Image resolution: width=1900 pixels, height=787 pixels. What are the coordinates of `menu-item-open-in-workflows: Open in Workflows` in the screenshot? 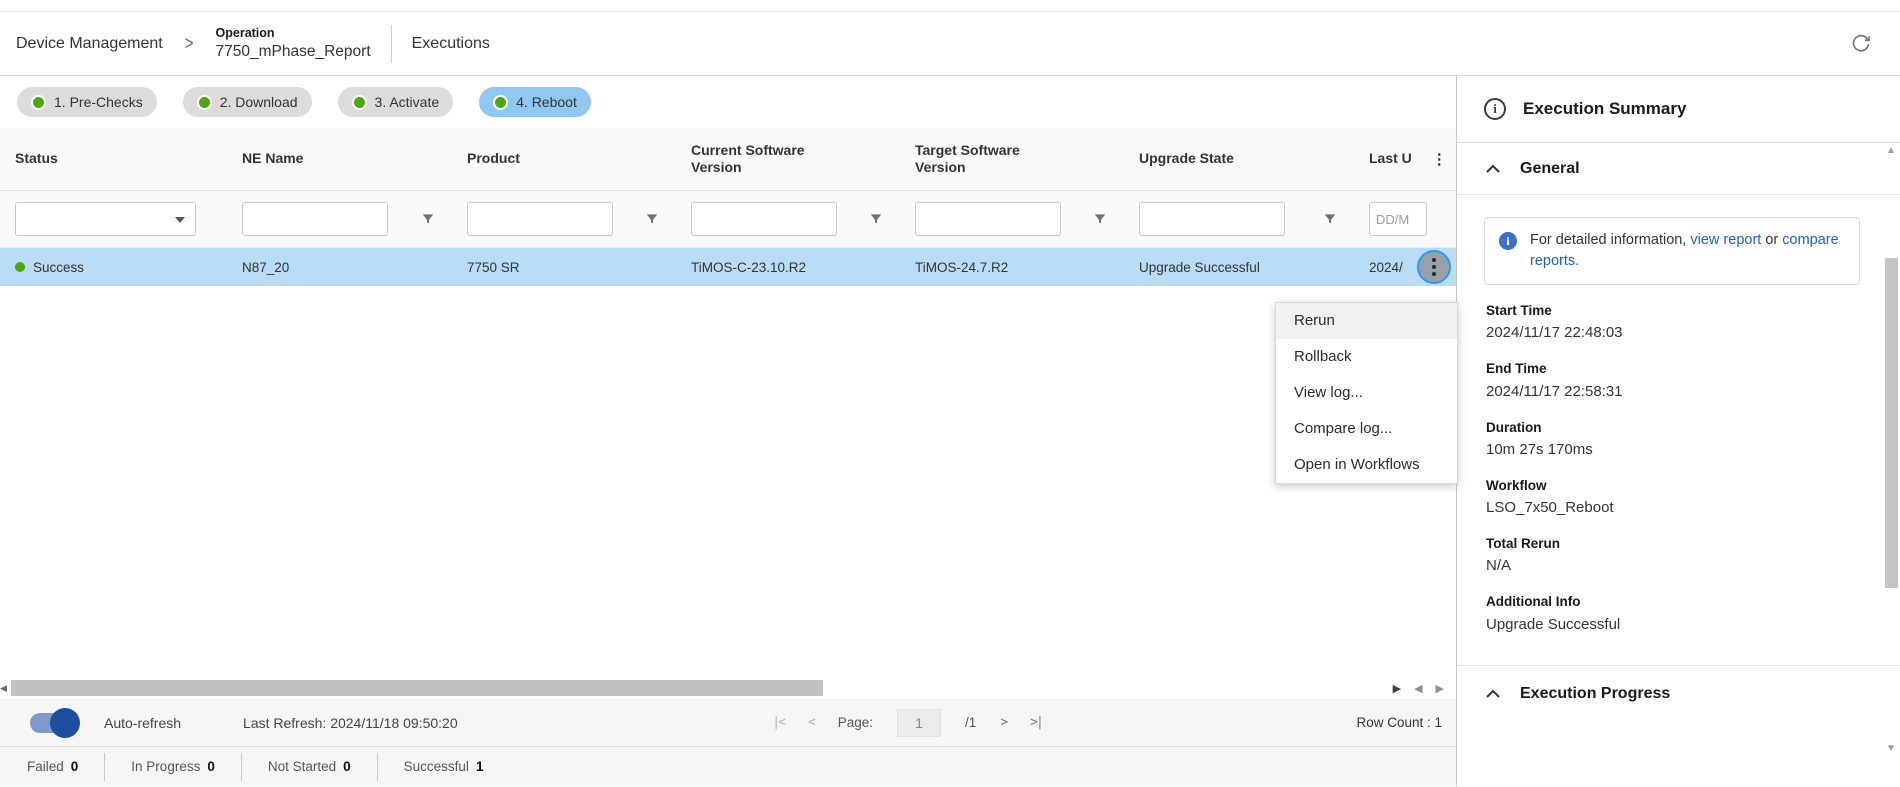 It's located at (1357, 464).